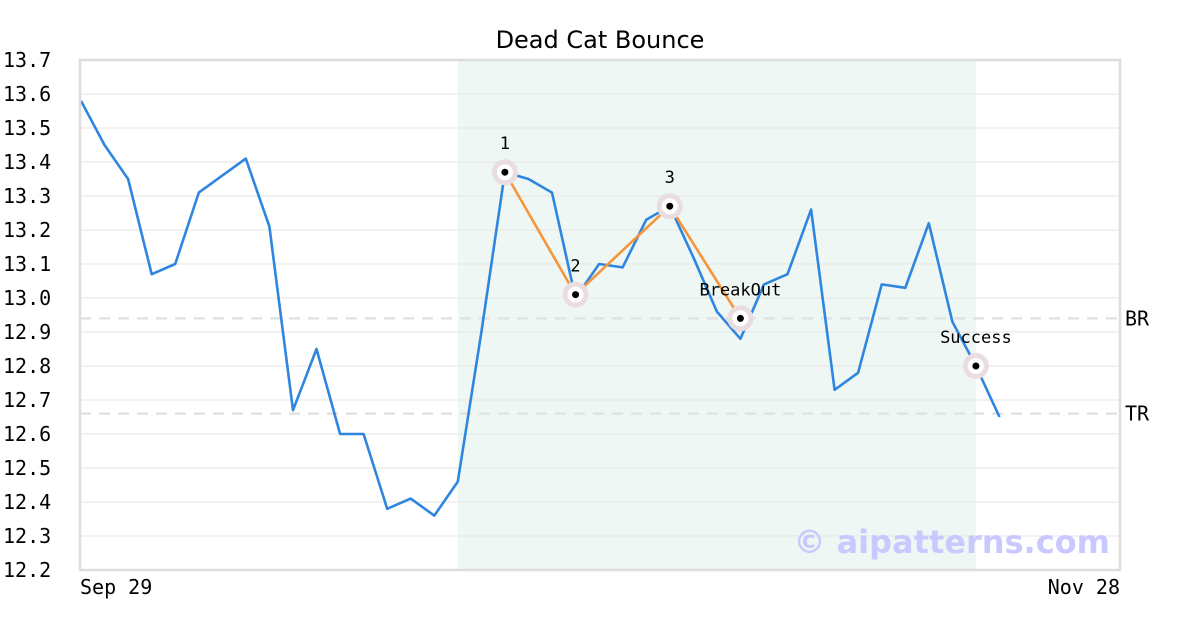 This screenshot has height=630, width=1200. I want to click on x-tick-end: Nov 28, so click(1084, 587).